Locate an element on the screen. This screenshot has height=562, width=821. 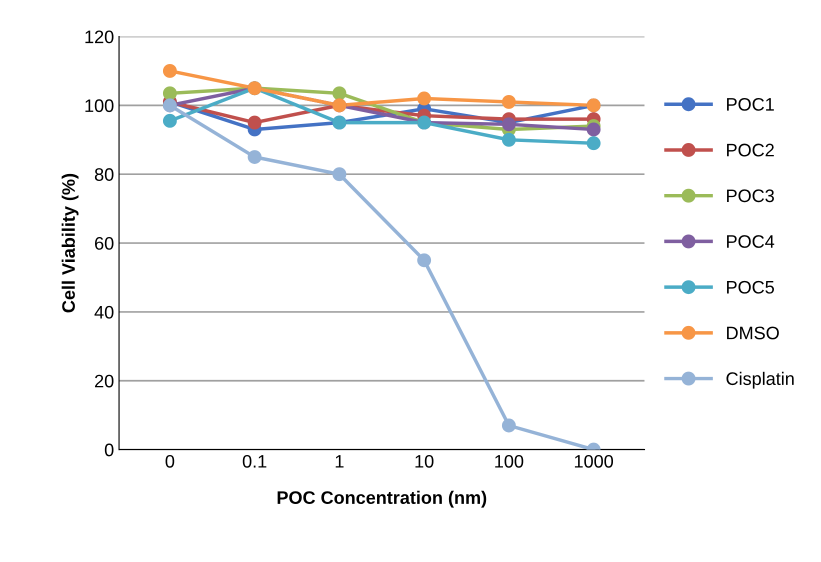
legend-label: POC3 is located at coordinates (750, 195).